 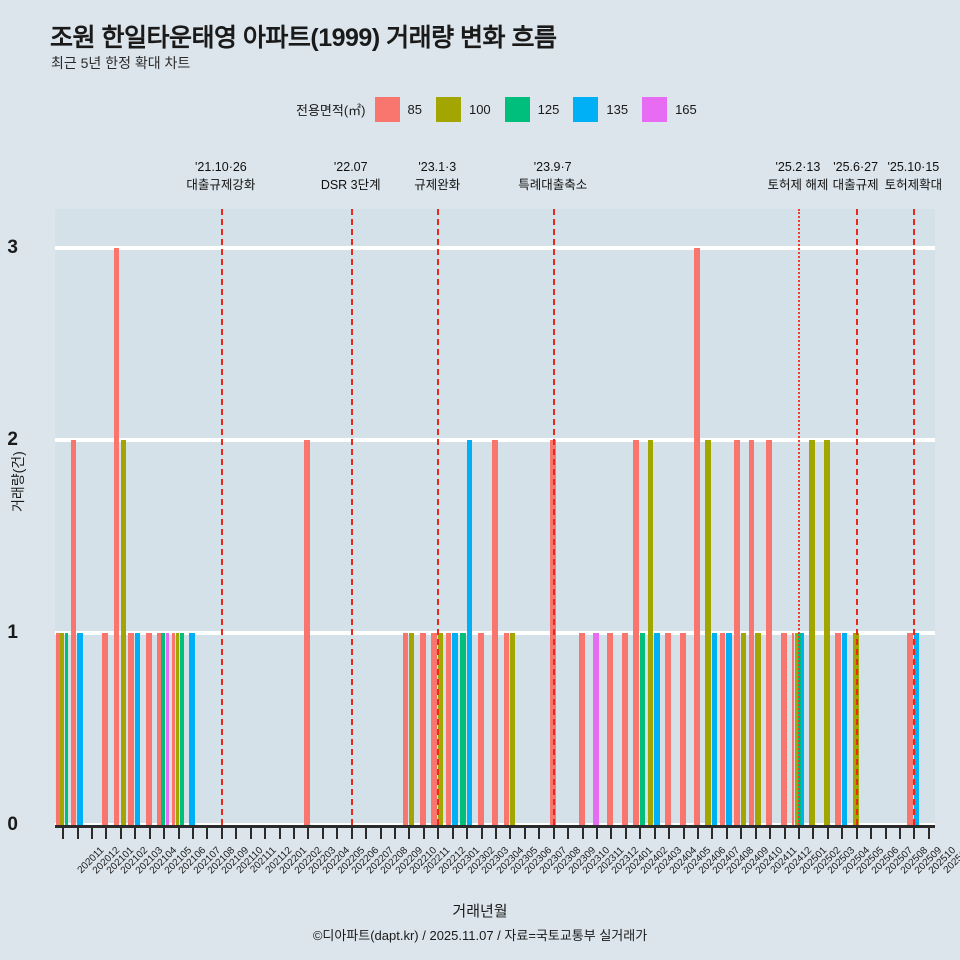 I want to click on legend-item-165: 165, so click(x=674, y=109).